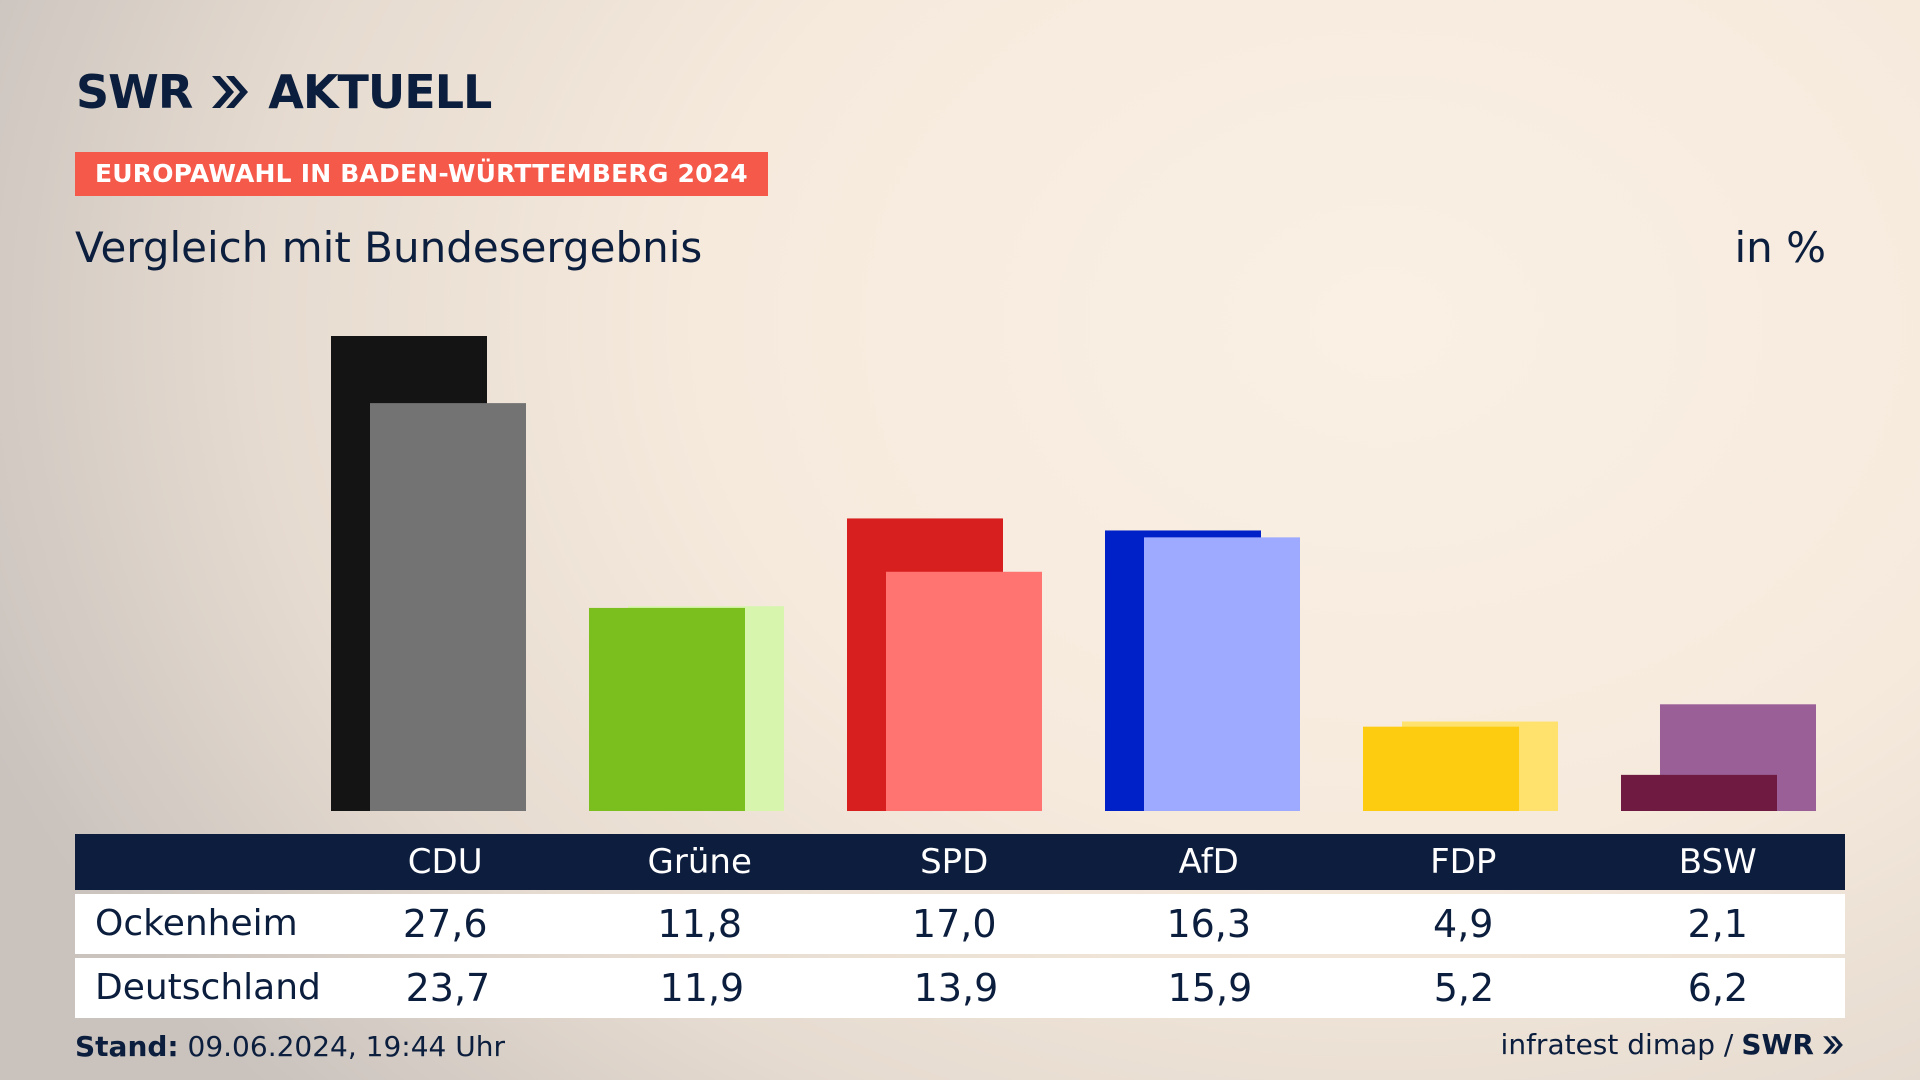 Image resolution: width=1920 pixels, height=1080 pixels. Describe the element at coordinates (208, 987) in the screenshot. I see `row-label-deutschland: Deutschland` at that location.